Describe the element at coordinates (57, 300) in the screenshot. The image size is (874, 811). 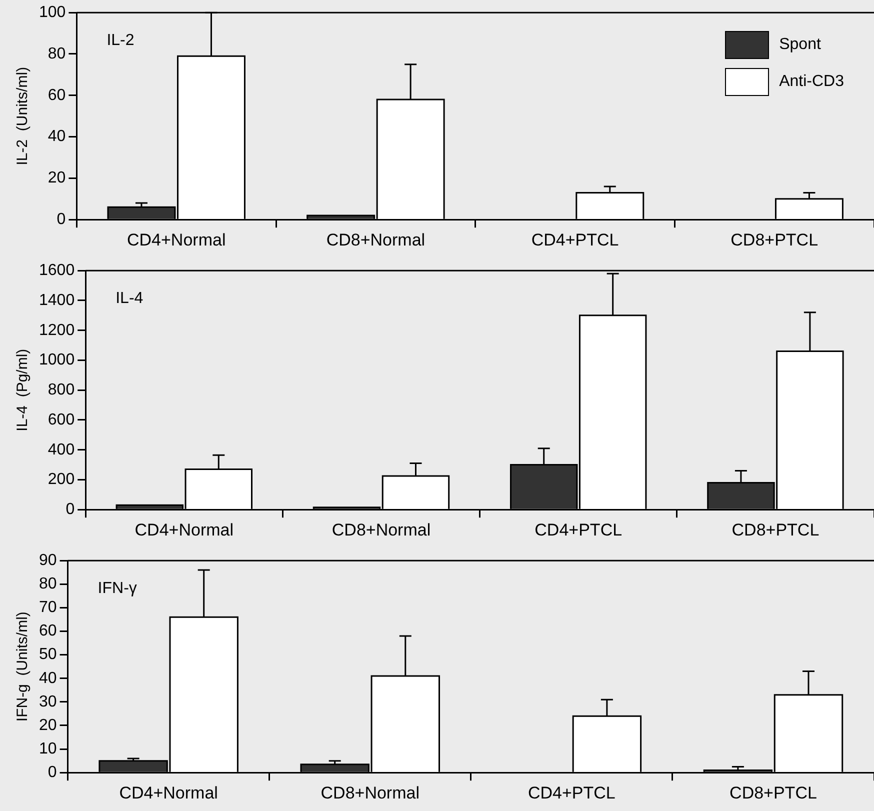
I see `y-tick-label: 1400` at that location.